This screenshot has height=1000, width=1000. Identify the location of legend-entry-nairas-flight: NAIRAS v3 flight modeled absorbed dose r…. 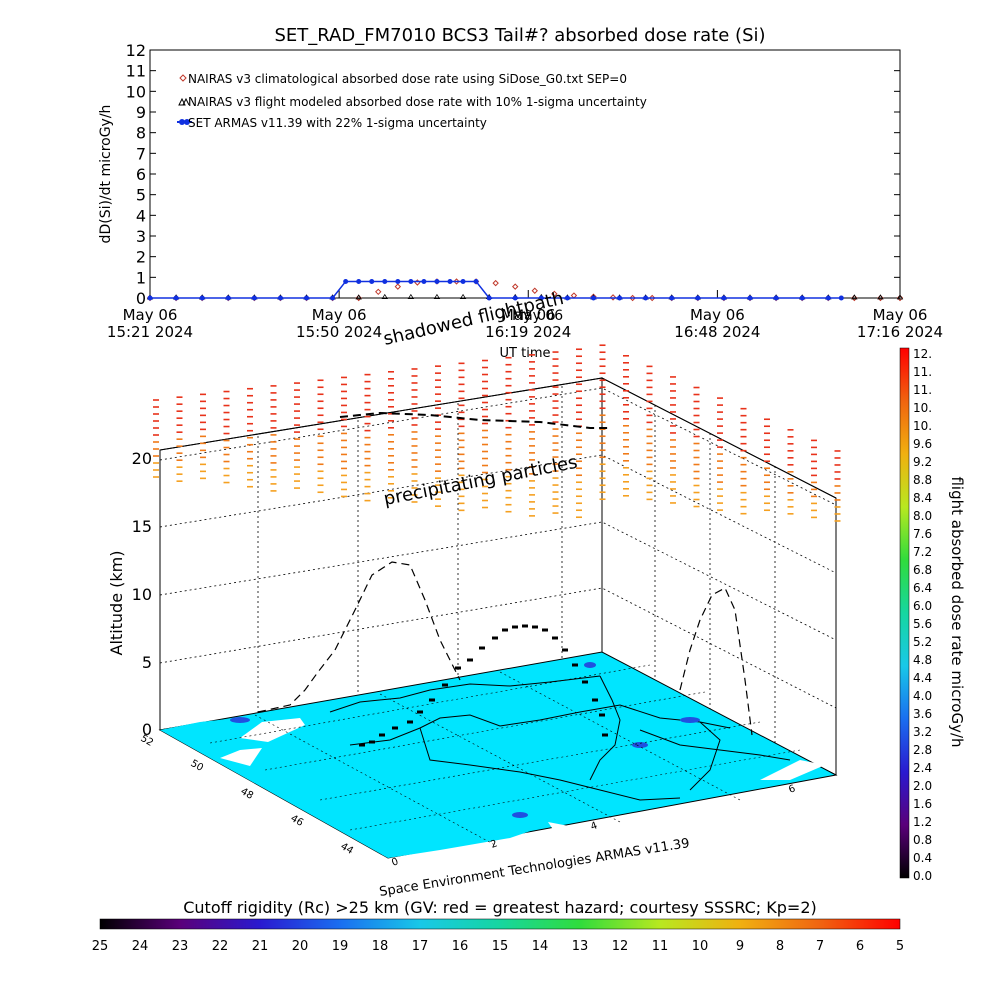
(417, 102).